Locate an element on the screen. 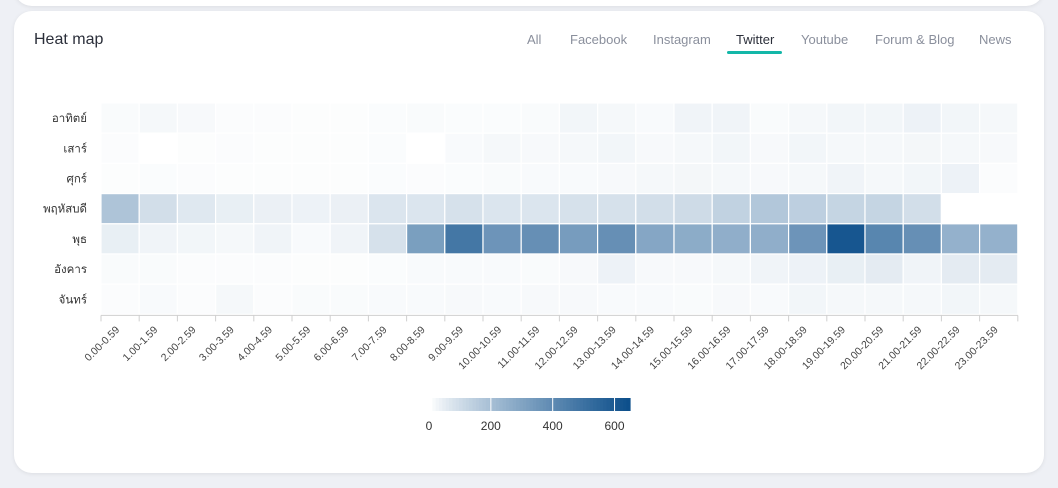 The height and width of the screenshot is (488, 1058). tab-forum-blog: Forum & Blog is located at coordinates (915, 39).